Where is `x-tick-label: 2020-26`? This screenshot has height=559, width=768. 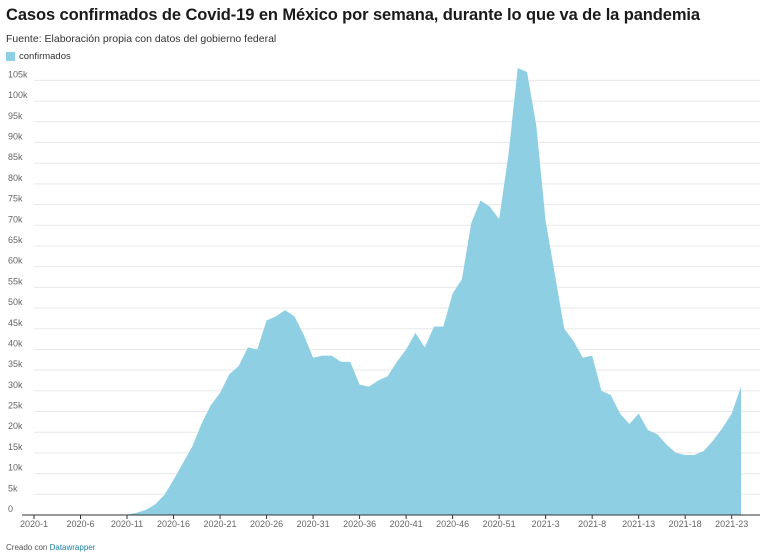
x-tick-label: 2020-26 is located at coordinates (266, 524).